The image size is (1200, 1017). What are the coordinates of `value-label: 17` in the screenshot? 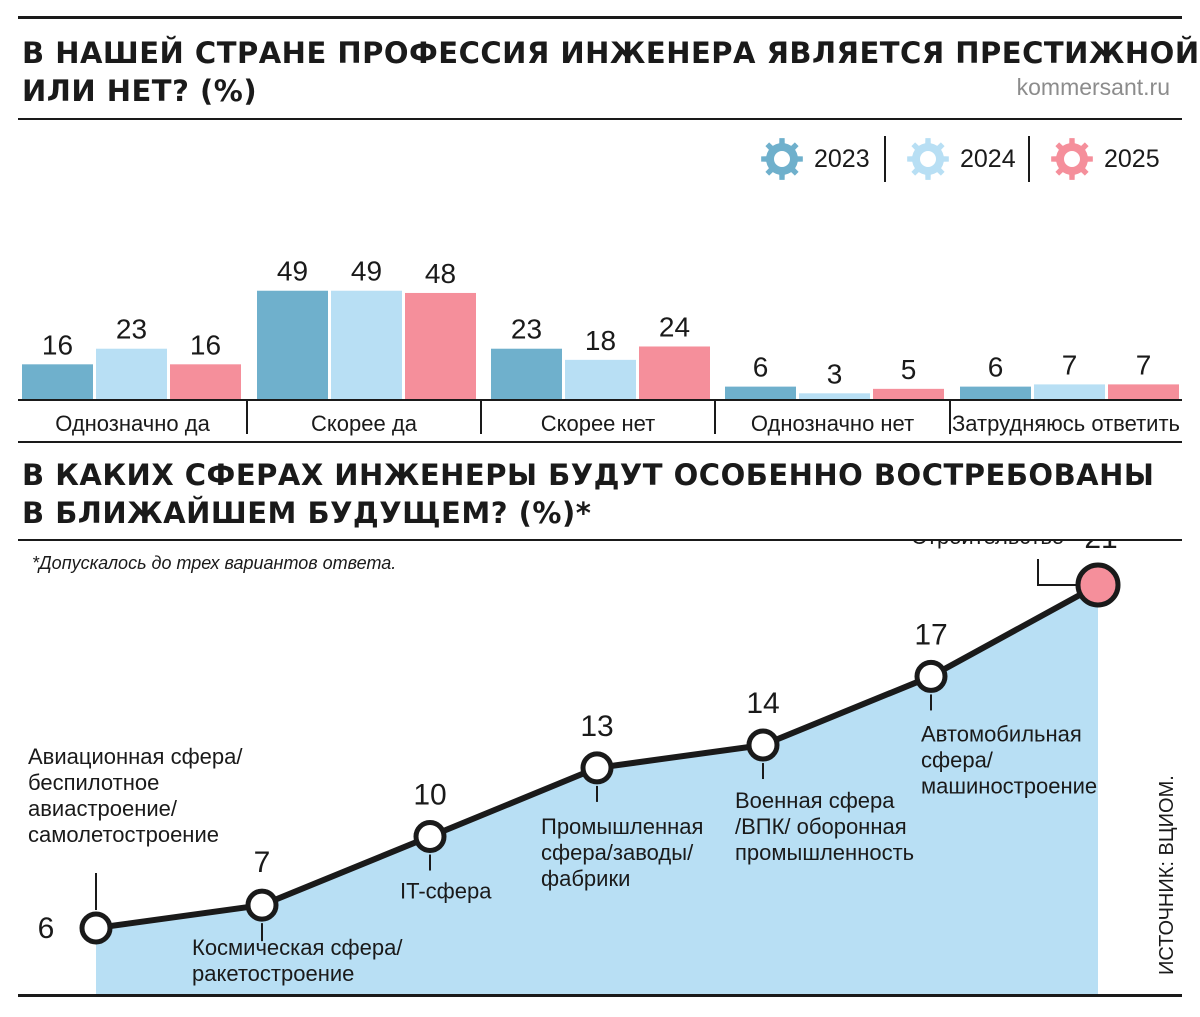 It's located at (930, 634).